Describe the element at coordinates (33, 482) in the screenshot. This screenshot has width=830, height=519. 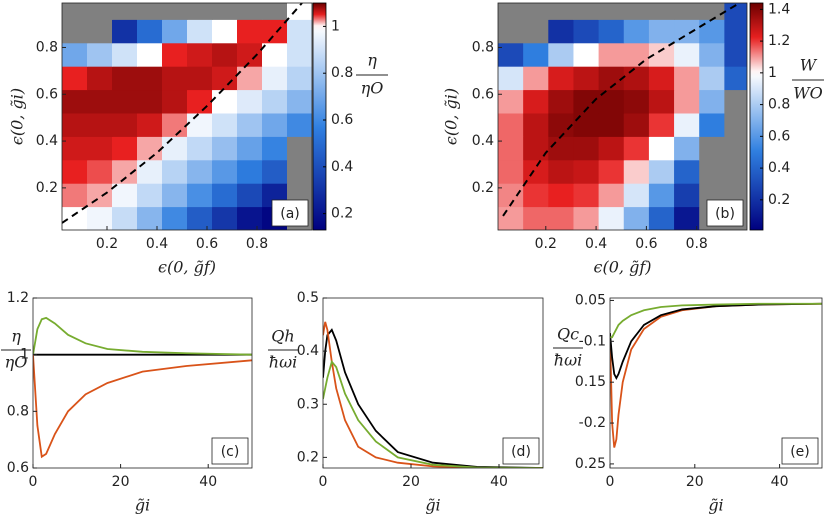
I see `x-tick-label: 0` at that location.